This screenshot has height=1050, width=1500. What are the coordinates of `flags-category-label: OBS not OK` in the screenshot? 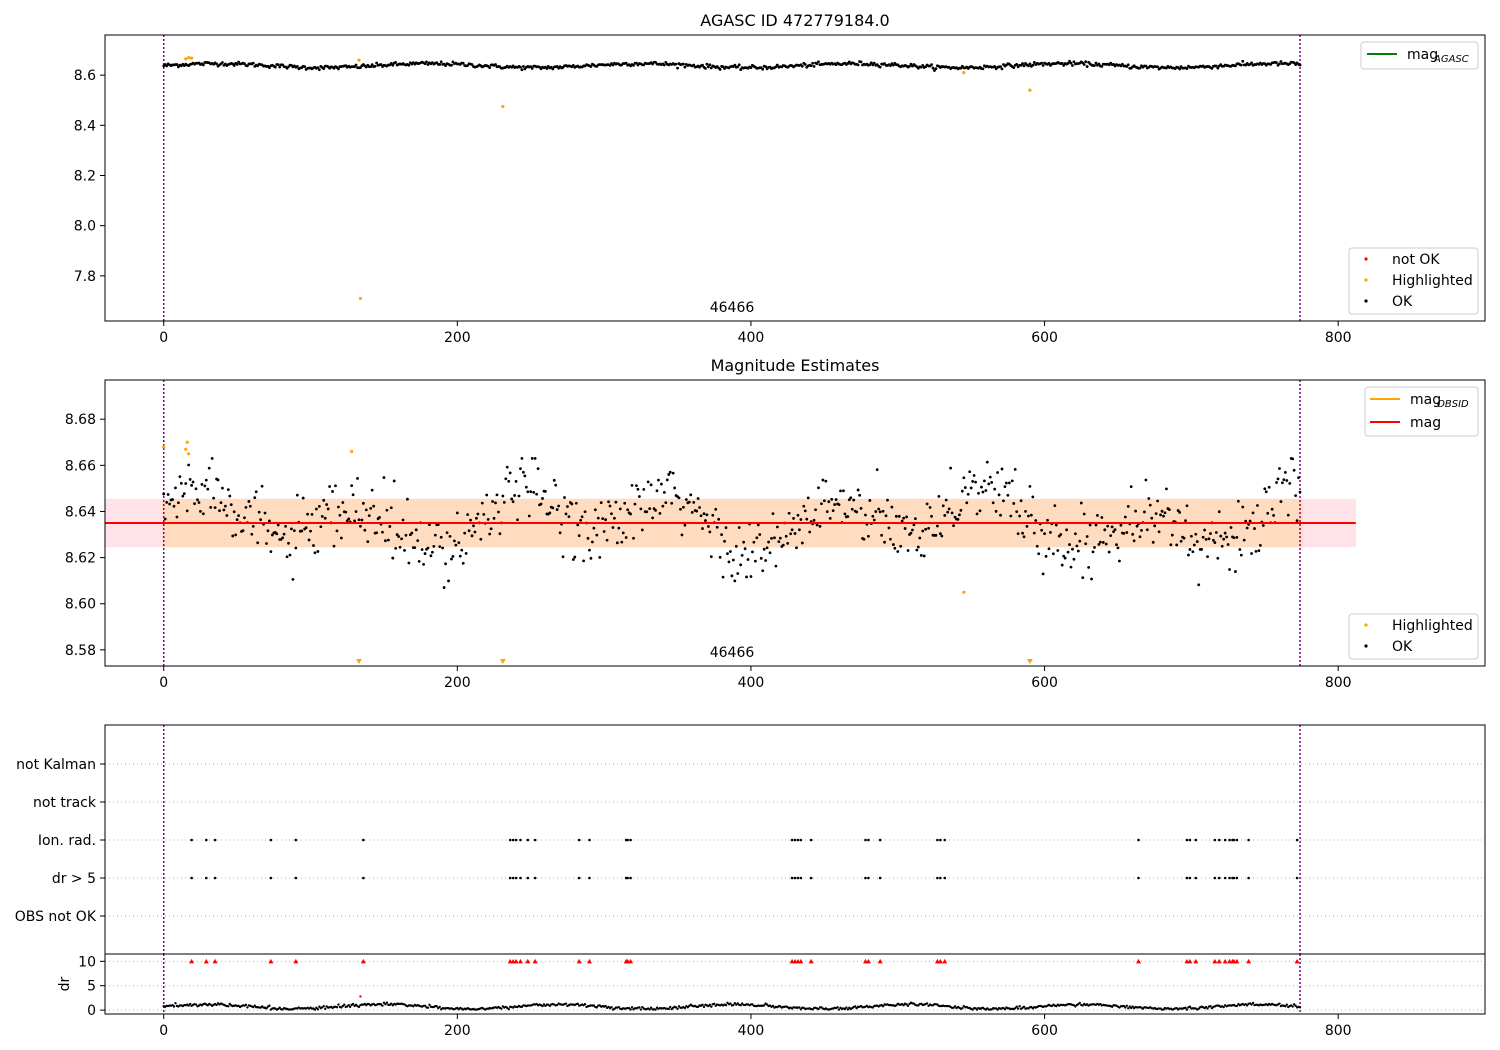 It's located at (56, 917).